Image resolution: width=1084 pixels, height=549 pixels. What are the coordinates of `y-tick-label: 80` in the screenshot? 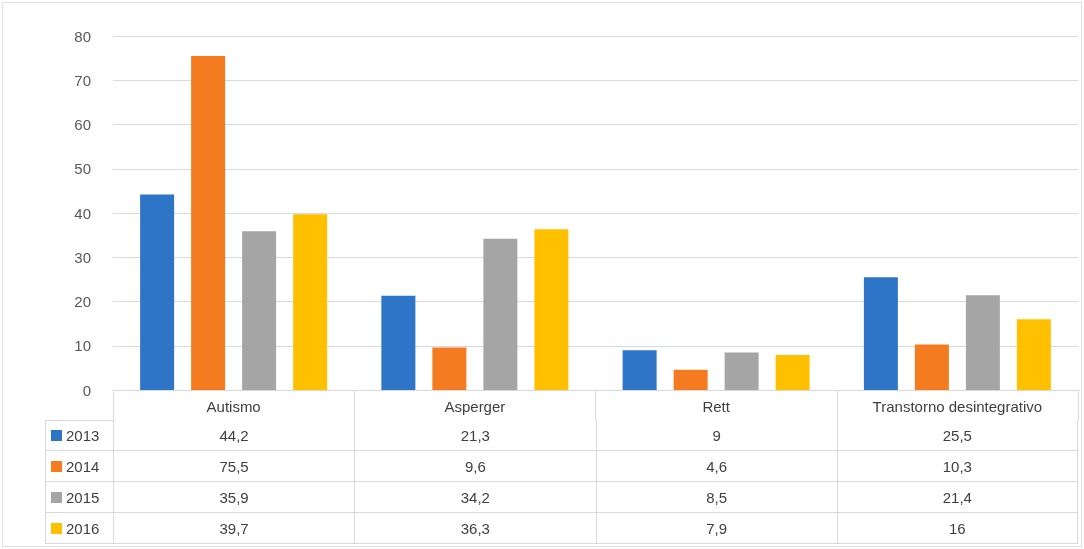 It's located at (82, 36).